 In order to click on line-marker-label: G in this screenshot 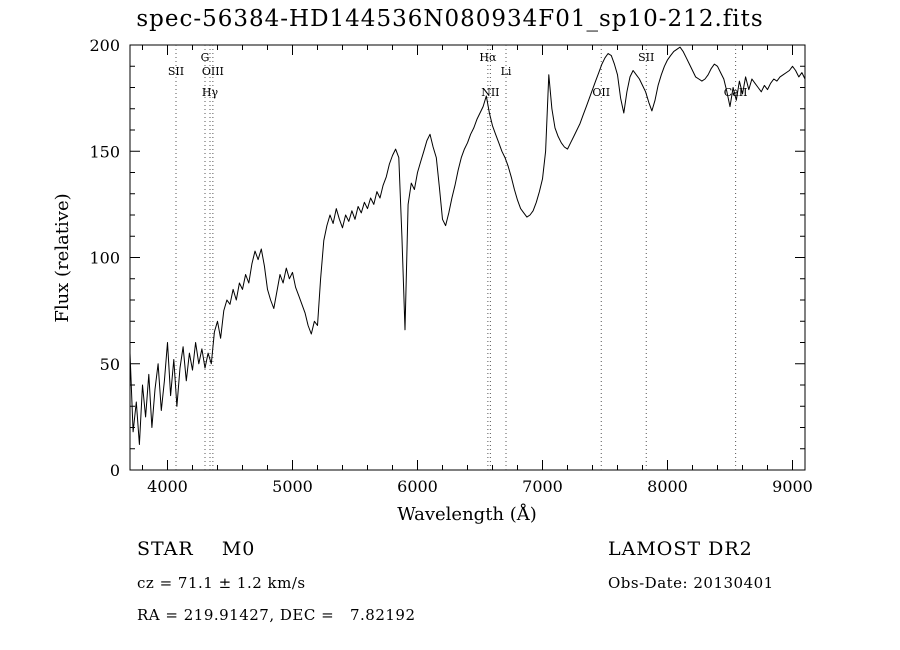, I will do `click(205, 57)`.